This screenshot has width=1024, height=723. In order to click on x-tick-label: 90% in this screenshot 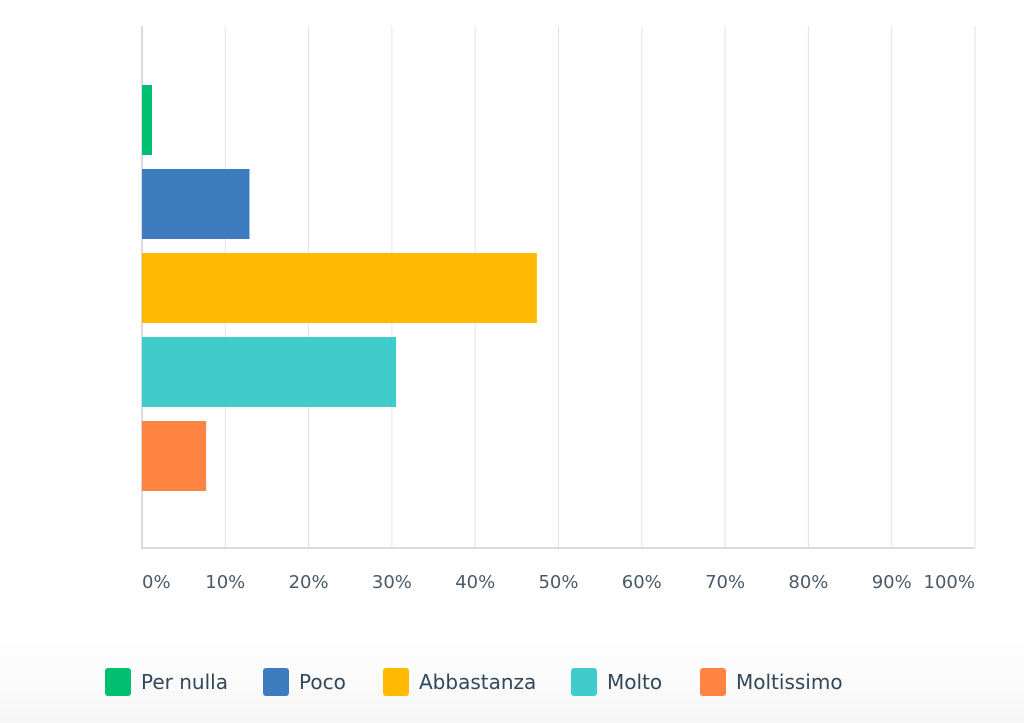, I will do `click(892, 582)`.